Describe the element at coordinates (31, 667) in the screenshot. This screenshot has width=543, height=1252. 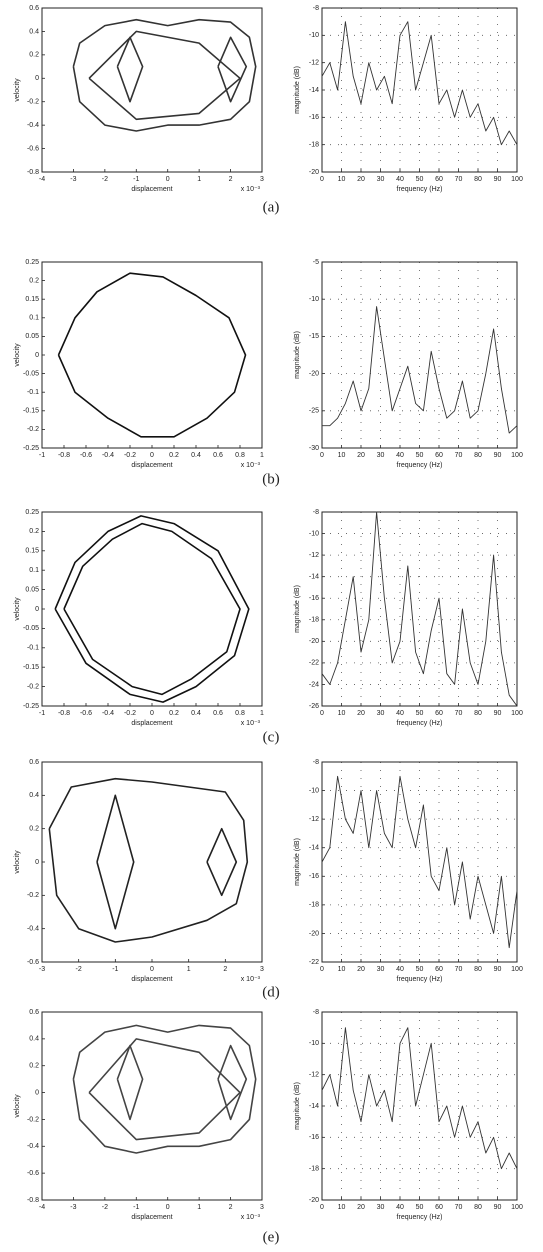
I see `y-tick-label: -0.15` at that location.